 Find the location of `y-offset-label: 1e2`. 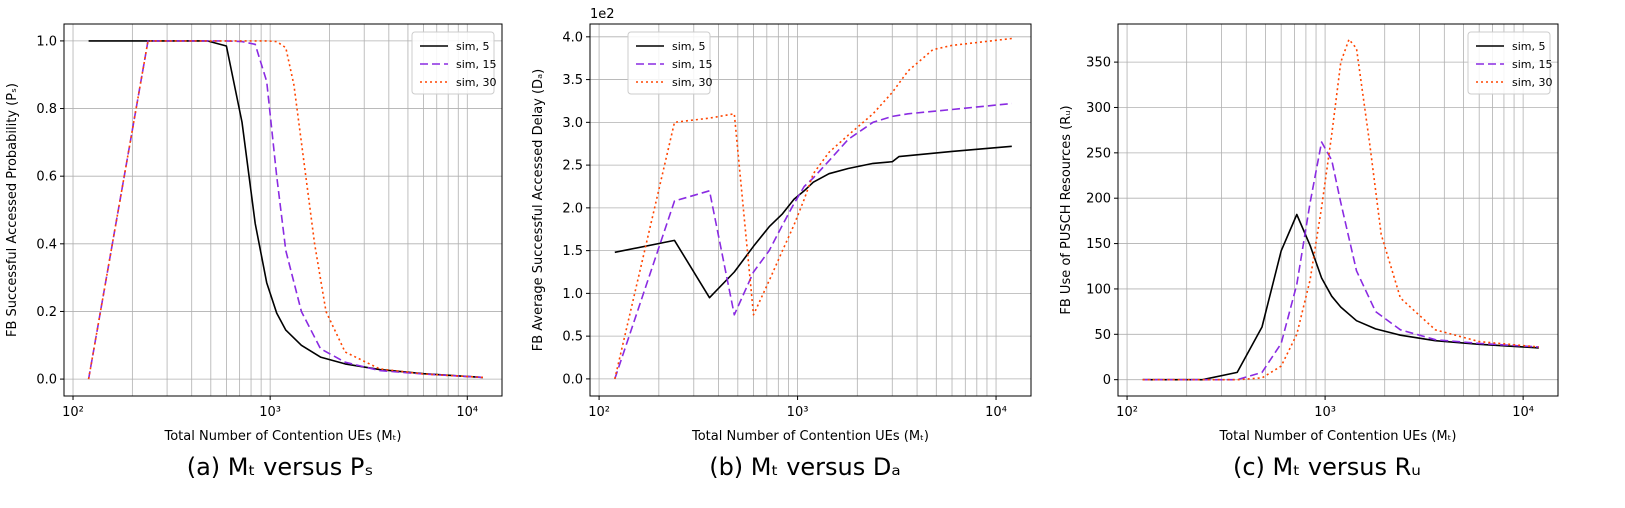

y-offset-label: 1e2 is located at coordinates (602, 14).